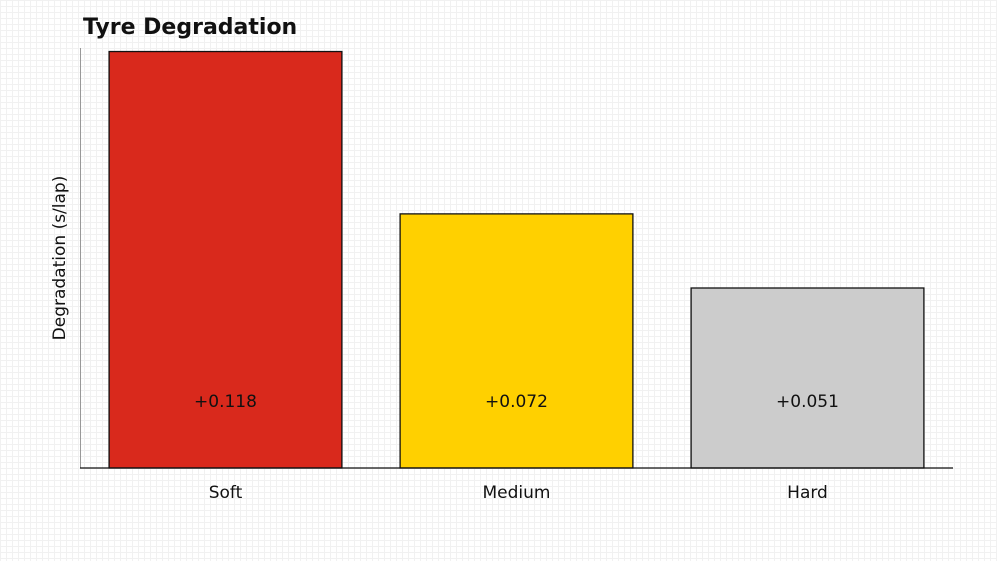 This screenshot has height=561, width=997. I want to click on x-tick-label: Medium, so click(517, 493).